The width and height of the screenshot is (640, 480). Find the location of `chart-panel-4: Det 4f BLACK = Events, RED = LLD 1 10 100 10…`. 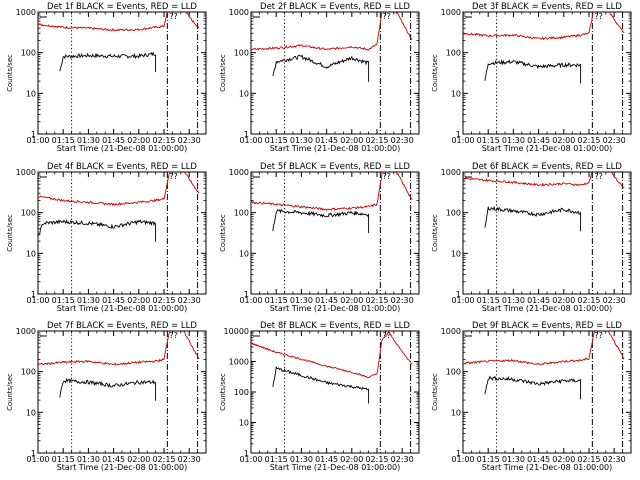

chart-panel-4: Det 4f BLACK = Events, RED = LLD 1 10 100 10… is located at coordinates (106, 237).